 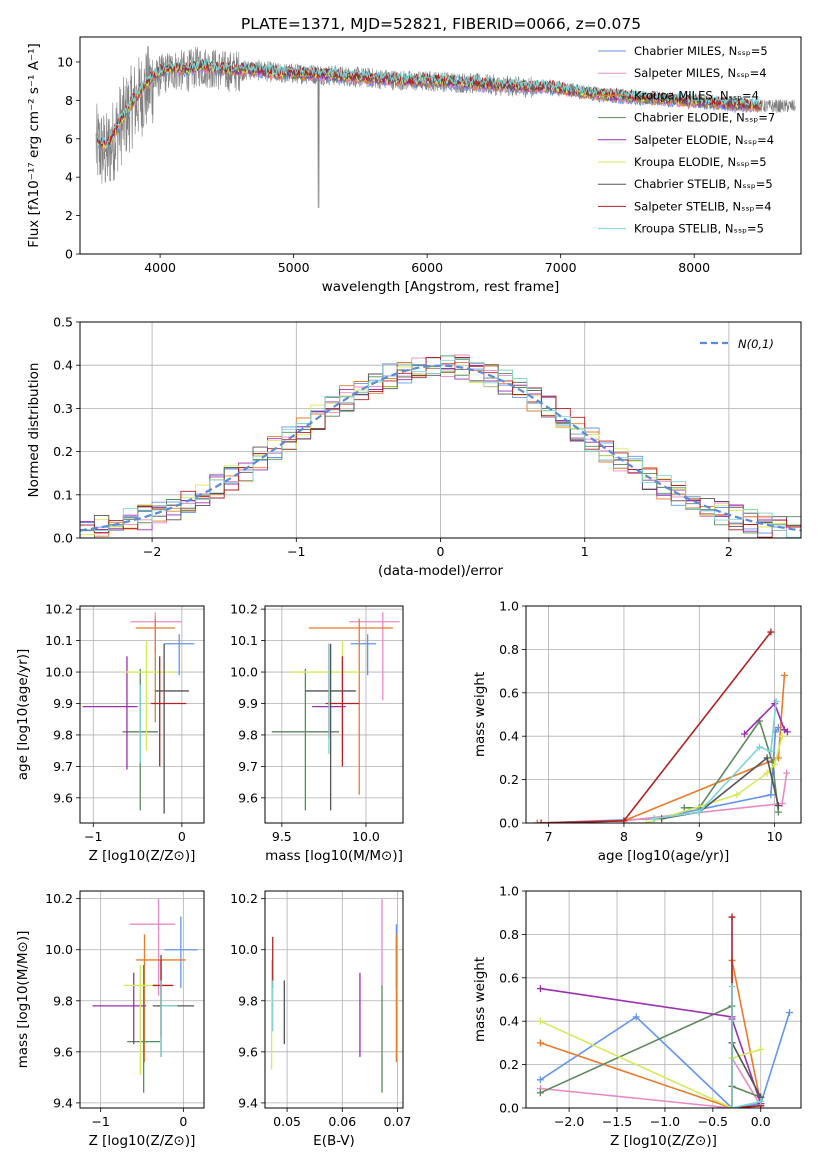 What do you see at coordinates (59, 949) in the screenshot?
I see `y-tick-label: 10.0` at bounding box center [59, 949].